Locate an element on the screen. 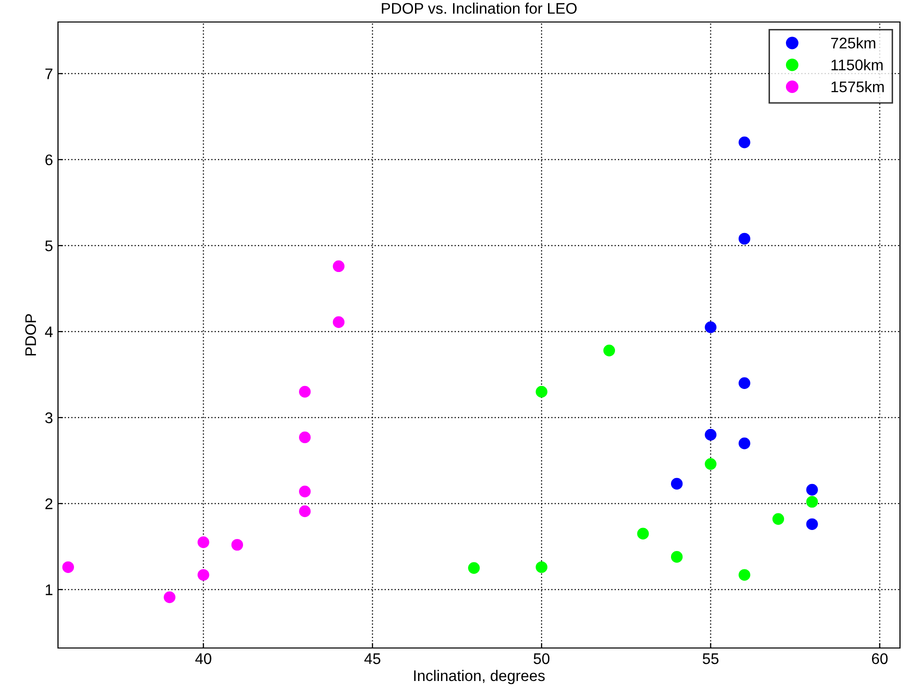 This screenshot has height=694, width=904. y-tick-label: 4 is located at coordinates (48, 332).